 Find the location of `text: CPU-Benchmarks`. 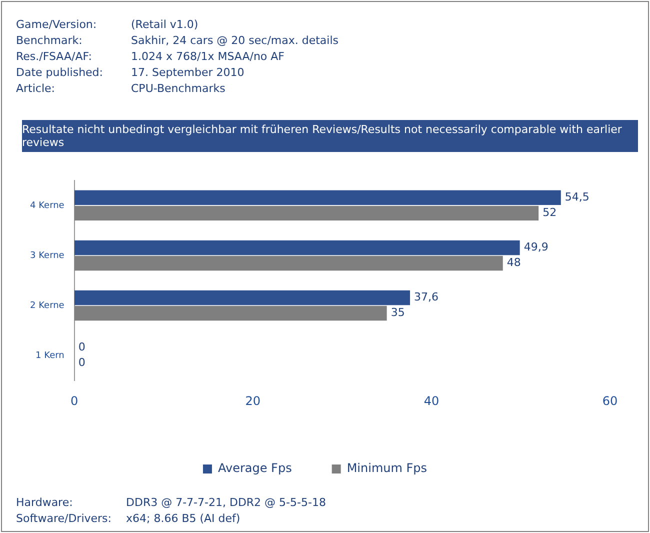

text: CPU-Benchmarks is located at coordinates (178, 88).